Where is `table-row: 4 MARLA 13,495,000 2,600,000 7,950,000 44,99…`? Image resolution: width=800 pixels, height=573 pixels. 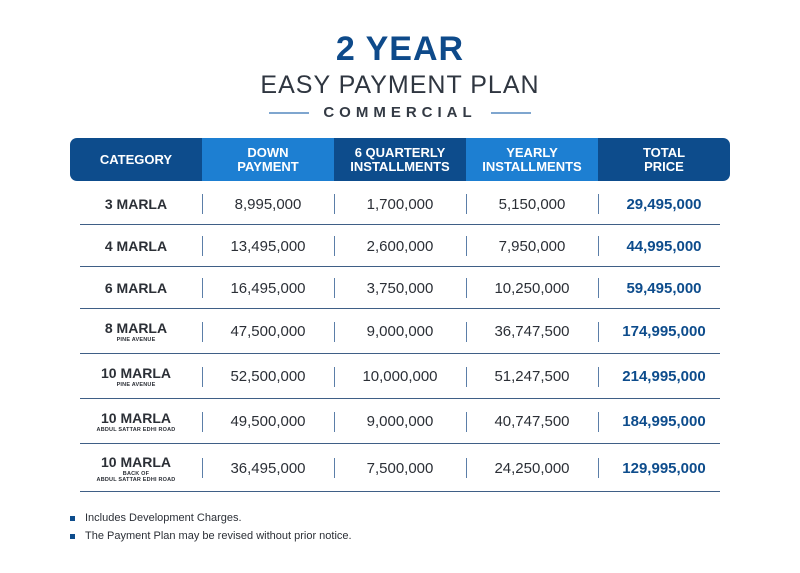
table-row: 4 MARLA 13,495,000 2,600,000 7,950,000 44,99… is located at coordinates (400, 246).